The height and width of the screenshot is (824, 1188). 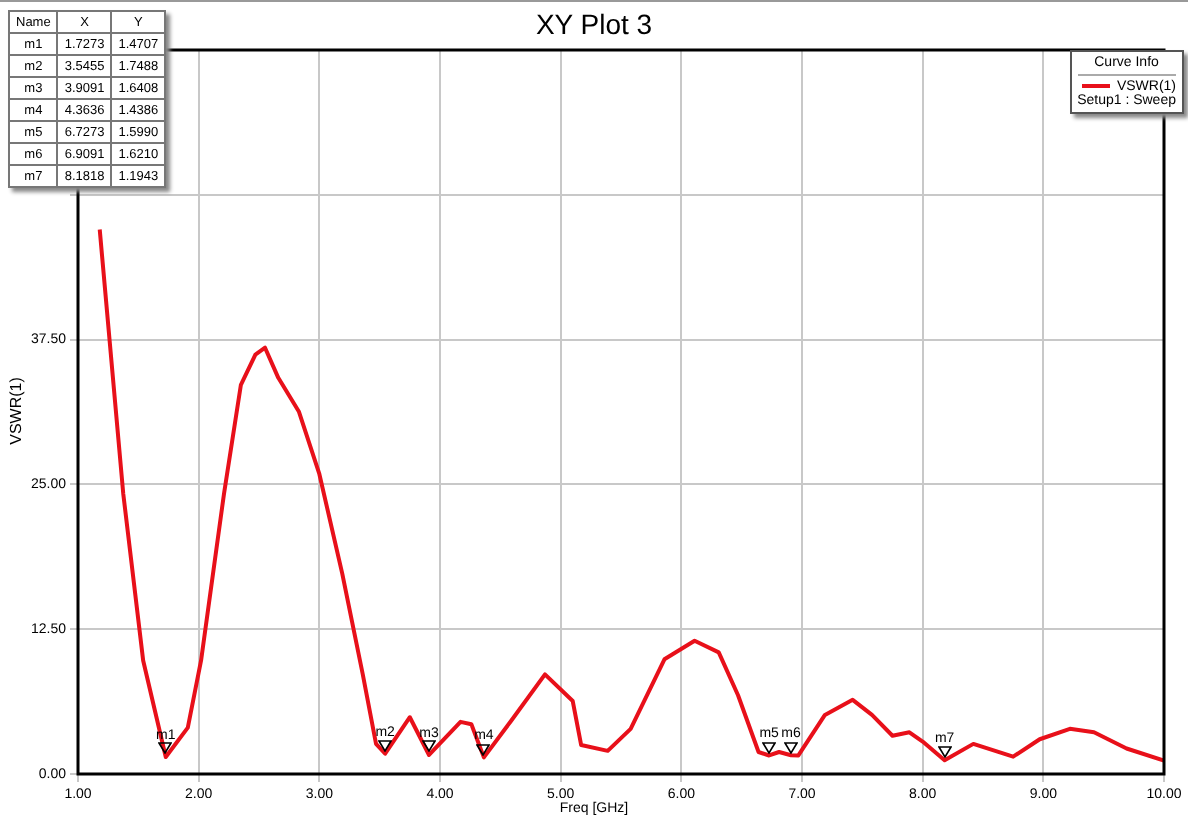 What do you see at coordinates (16, 412) in the screenshot?
I see `y-axis-title: VSWR(1)` at bounding box center [16, 412].